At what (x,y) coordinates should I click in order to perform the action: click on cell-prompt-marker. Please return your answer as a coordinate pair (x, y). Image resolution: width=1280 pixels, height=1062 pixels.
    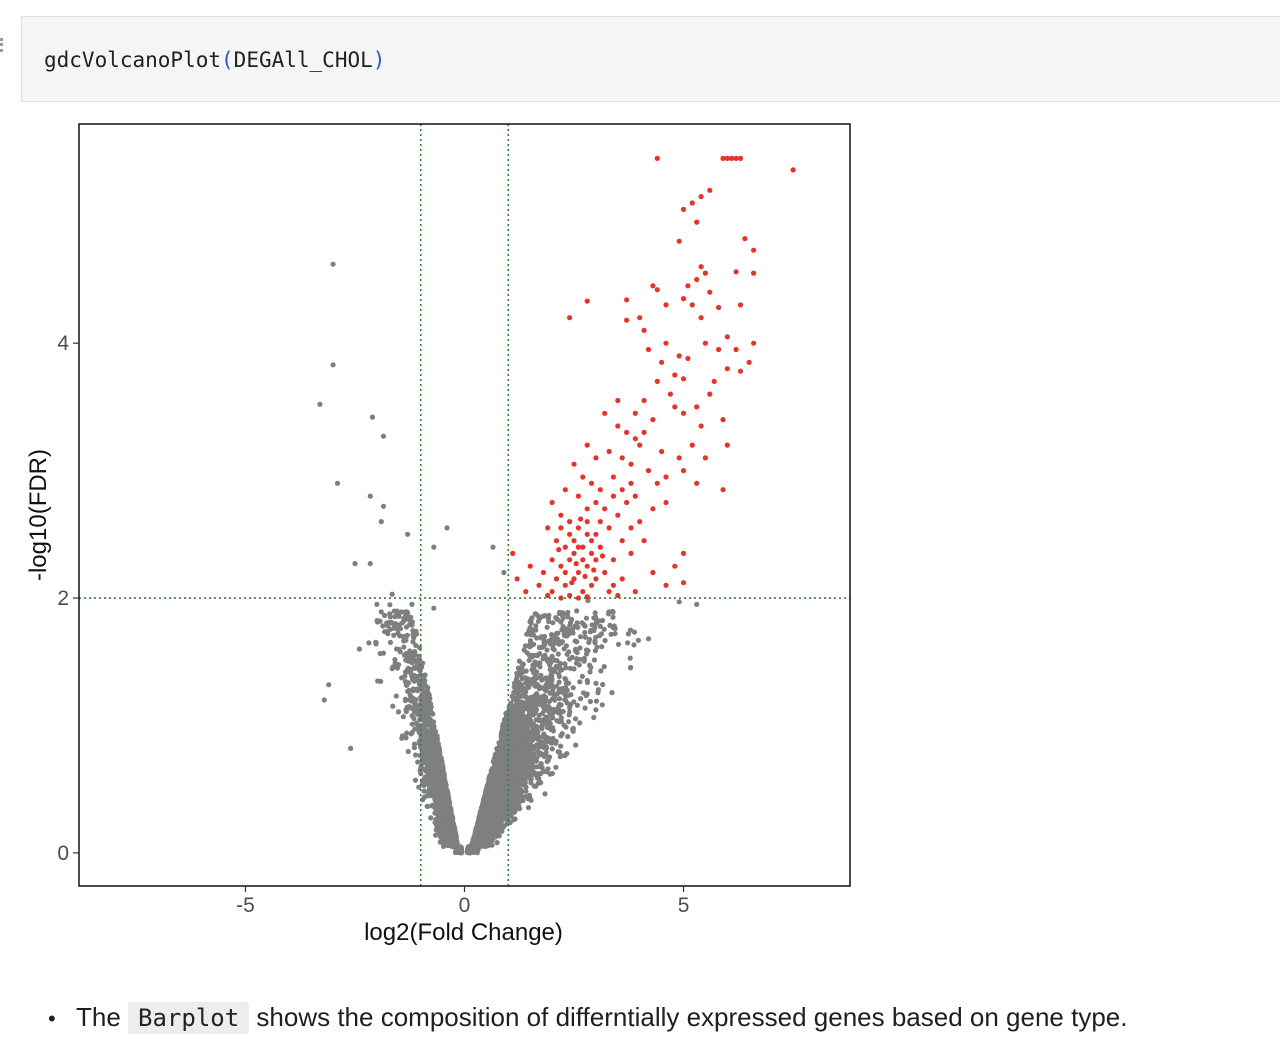
    Looking at the image, I should click on (3, 45).